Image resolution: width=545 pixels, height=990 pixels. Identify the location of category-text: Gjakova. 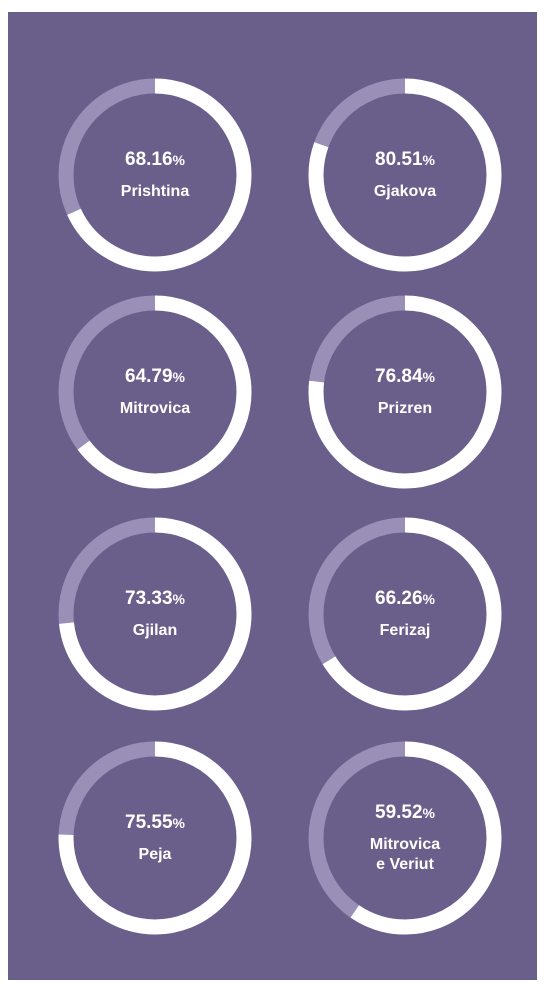
(405, 191).